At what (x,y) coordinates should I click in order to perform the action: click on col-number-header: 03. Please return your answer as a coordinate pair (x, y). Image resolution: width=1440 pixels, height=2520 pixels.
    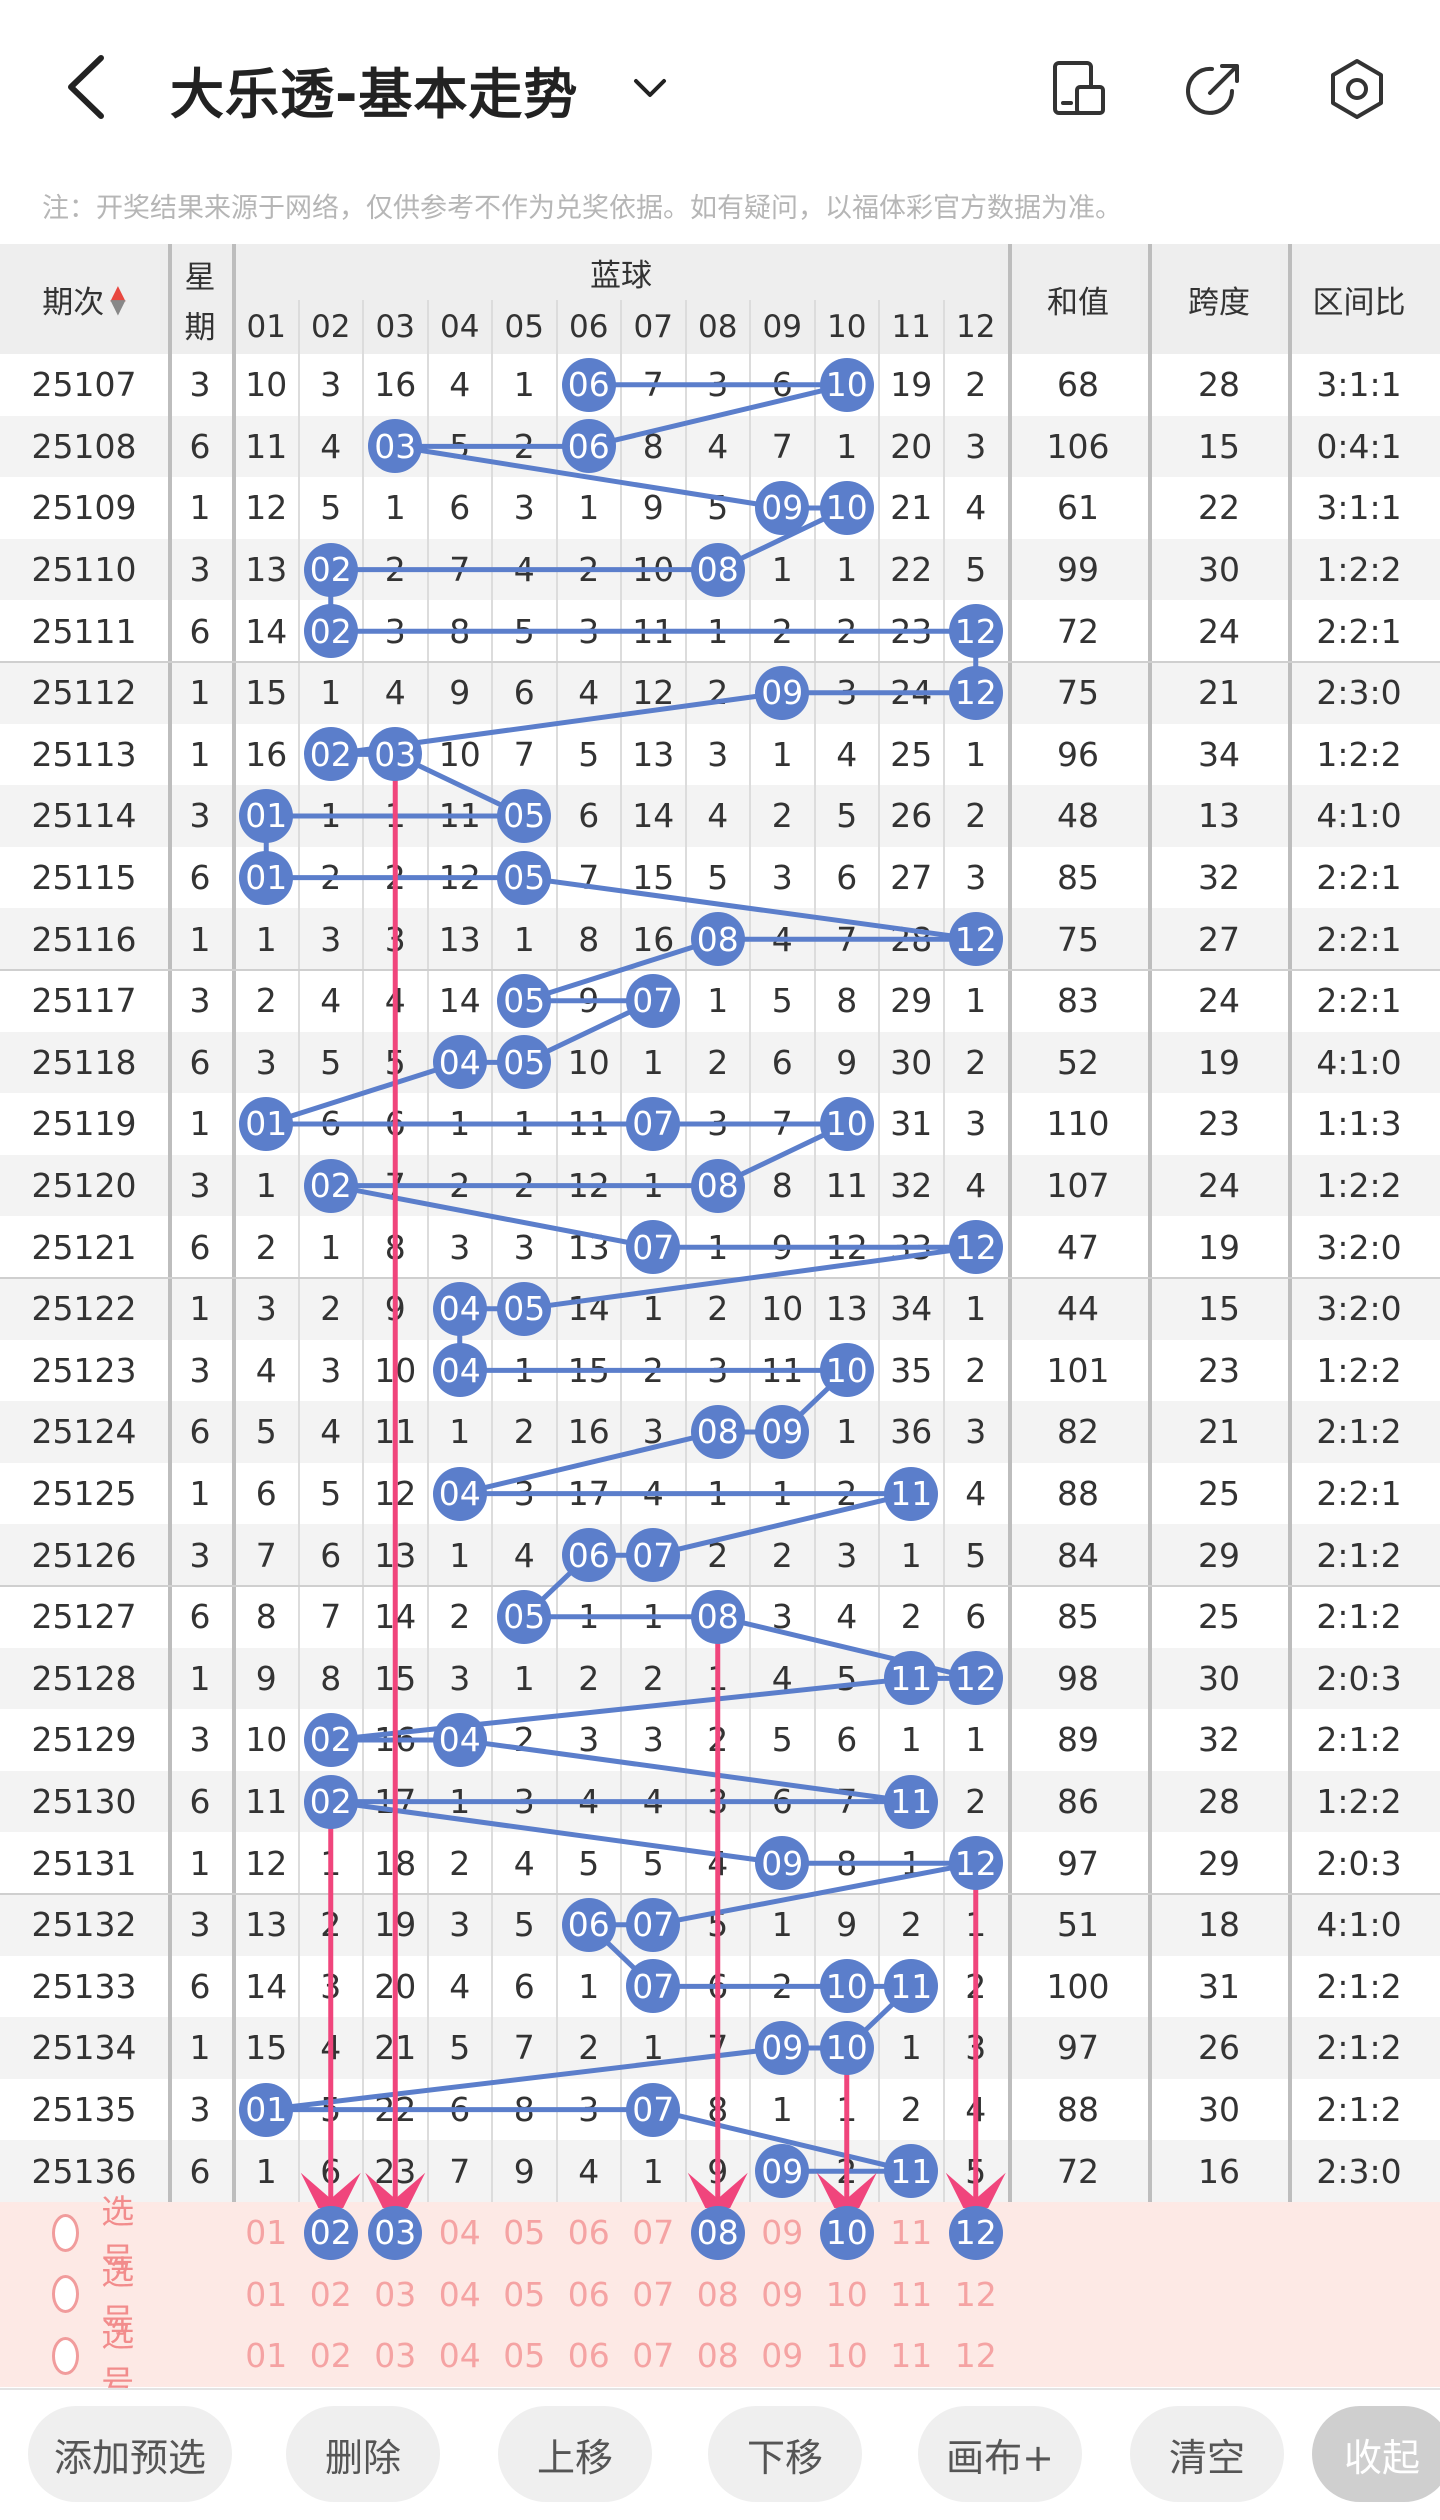
    Looking at the image, I should click on (395, 327).